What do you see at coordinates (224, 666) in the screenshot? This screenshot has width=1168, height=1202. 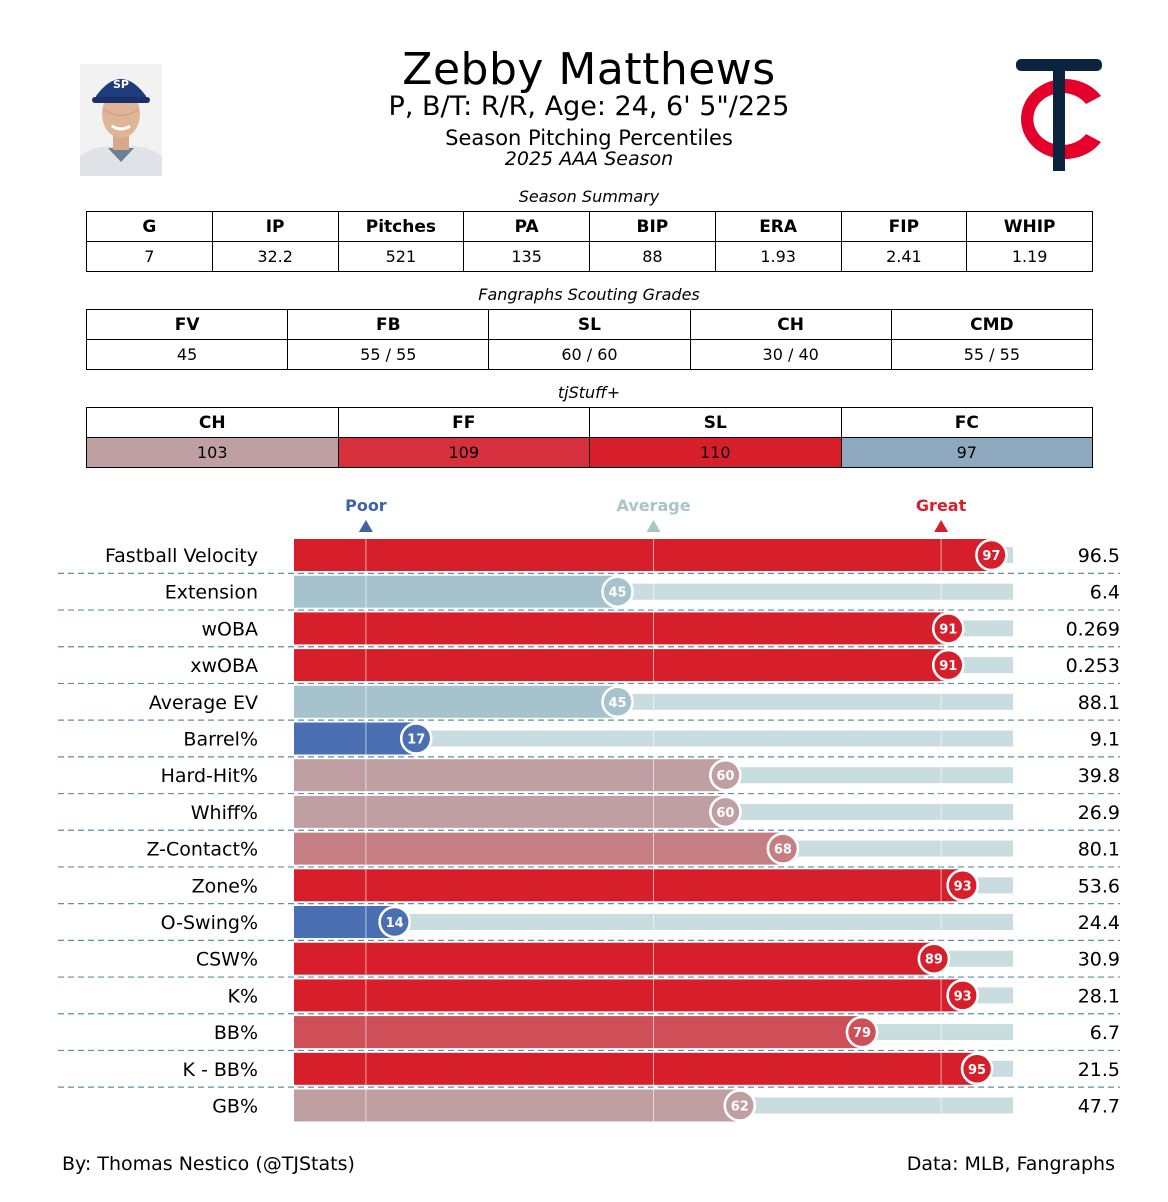 I see `metric-label: xwOBA` at bounding box center [224, 666].